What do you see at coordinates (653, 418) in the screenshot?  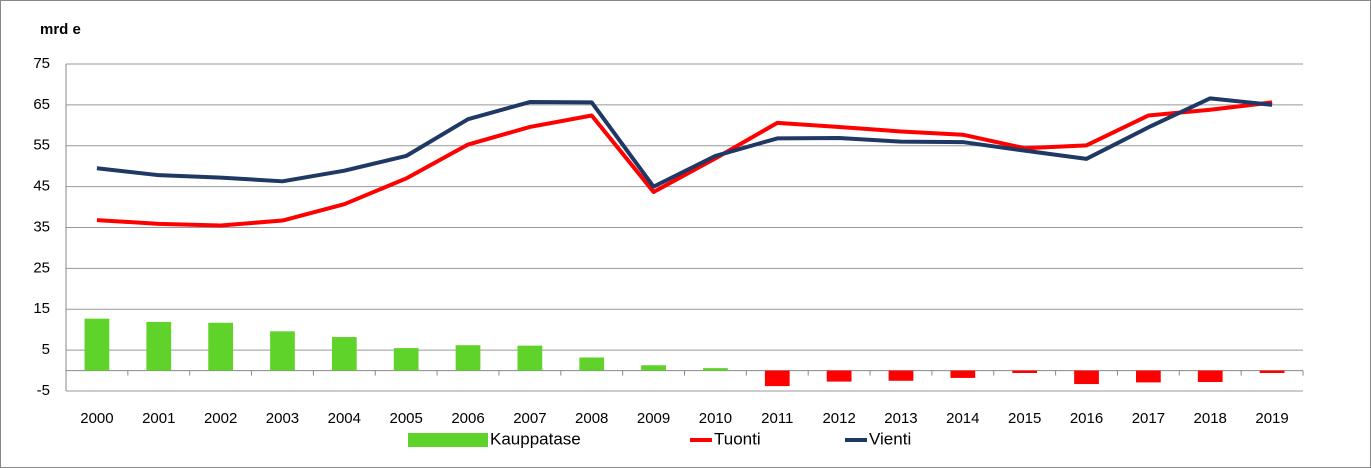 I see `x-tick-label: 2009` at bounding box center [653, 418].